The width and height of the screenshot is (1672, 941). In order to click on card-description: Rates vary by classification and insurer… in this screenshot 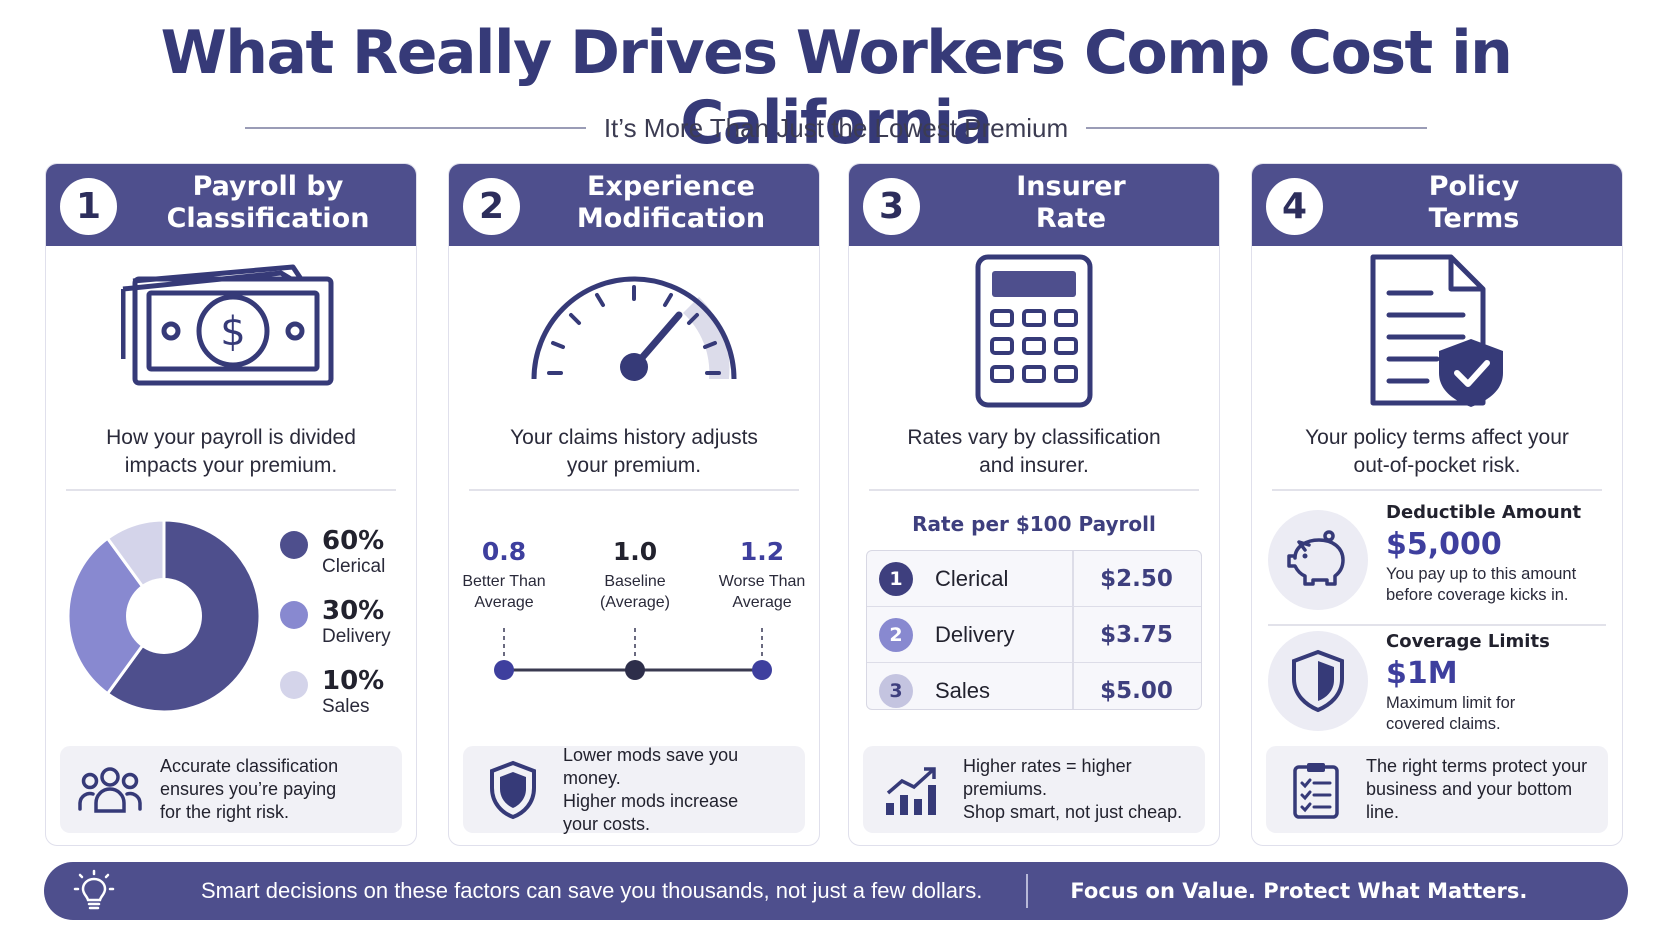, I will do `click(1034, 452)`.